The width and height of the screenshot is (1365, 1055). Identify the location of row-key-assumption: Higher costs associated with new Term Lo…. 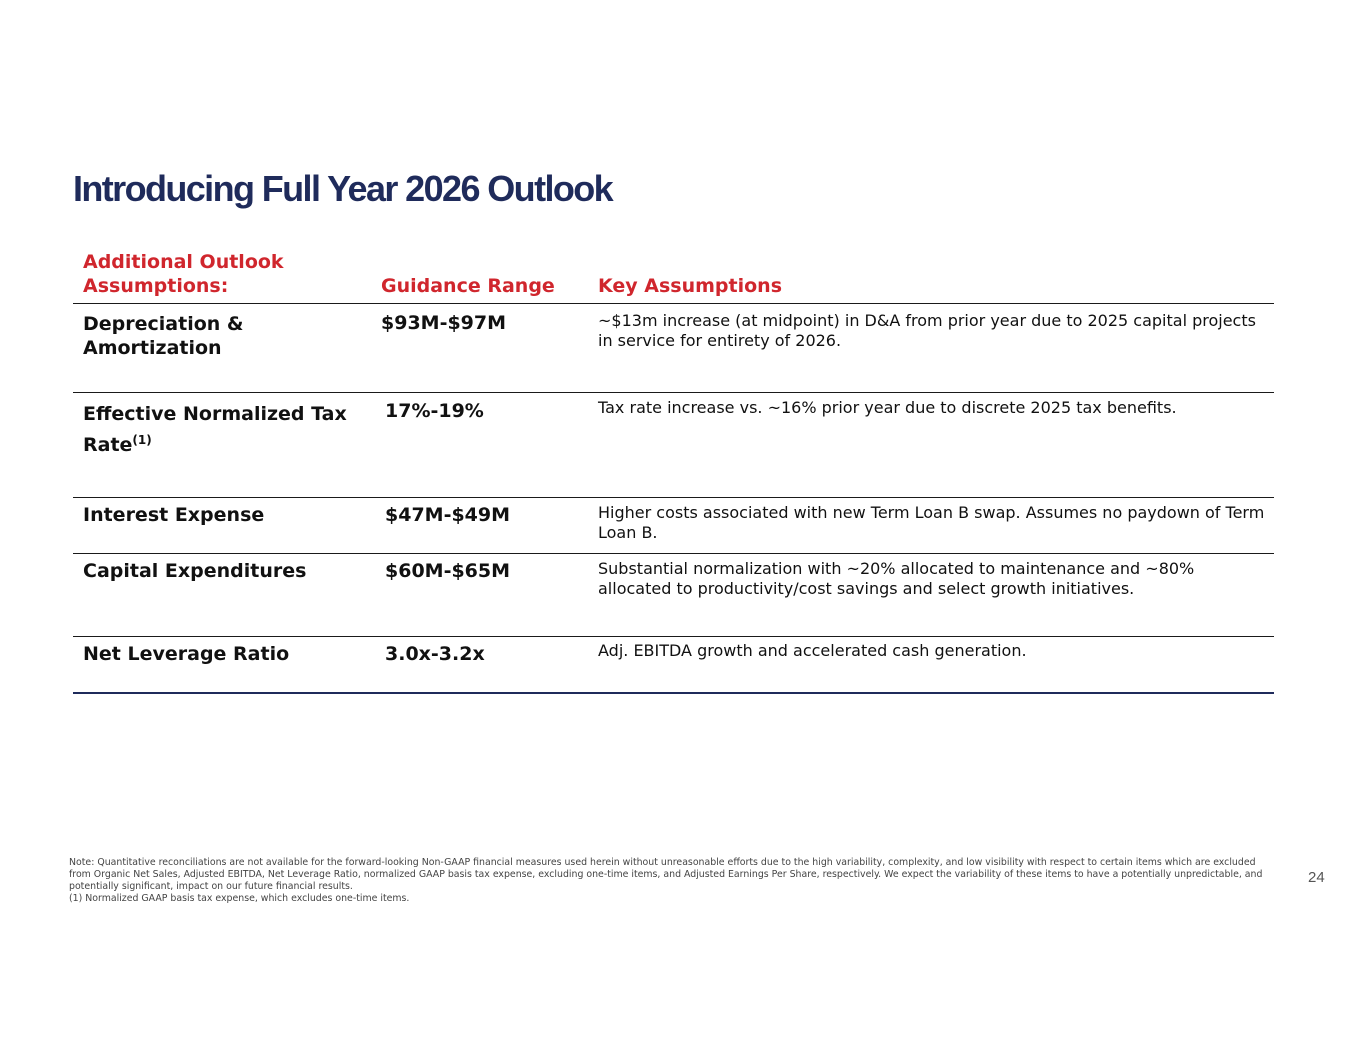
(931, 522).